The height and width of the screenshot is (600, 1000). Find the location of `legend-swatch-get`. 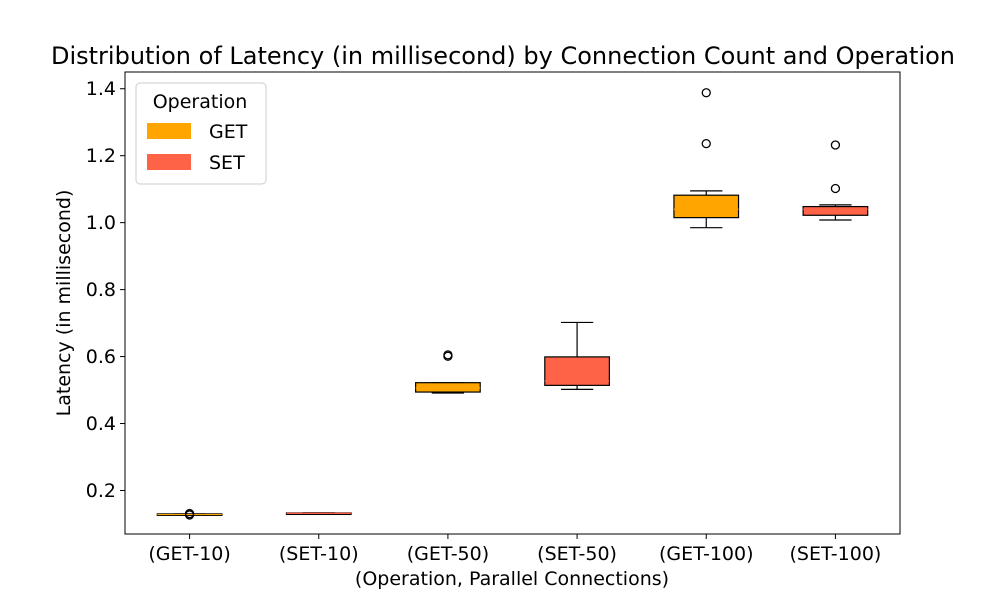

legend-swatch-get is located at coordinates (169, 131).